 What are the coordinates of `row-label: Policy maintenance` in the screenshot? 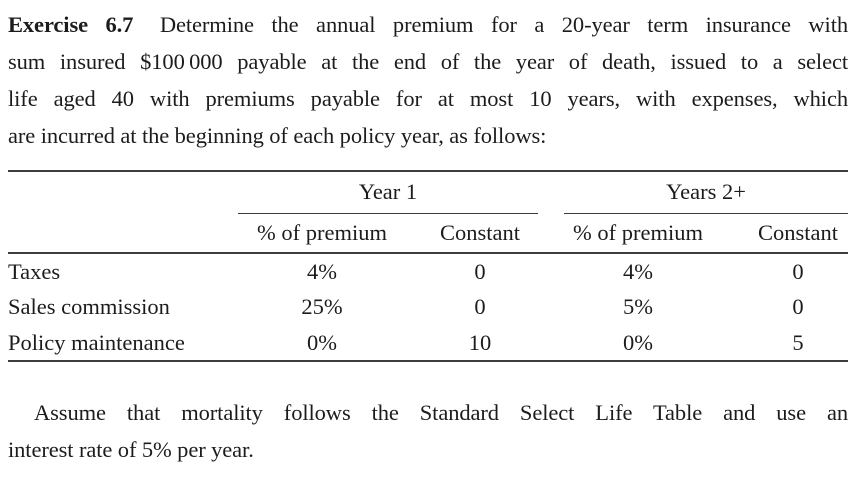 It's located at (96, 342).